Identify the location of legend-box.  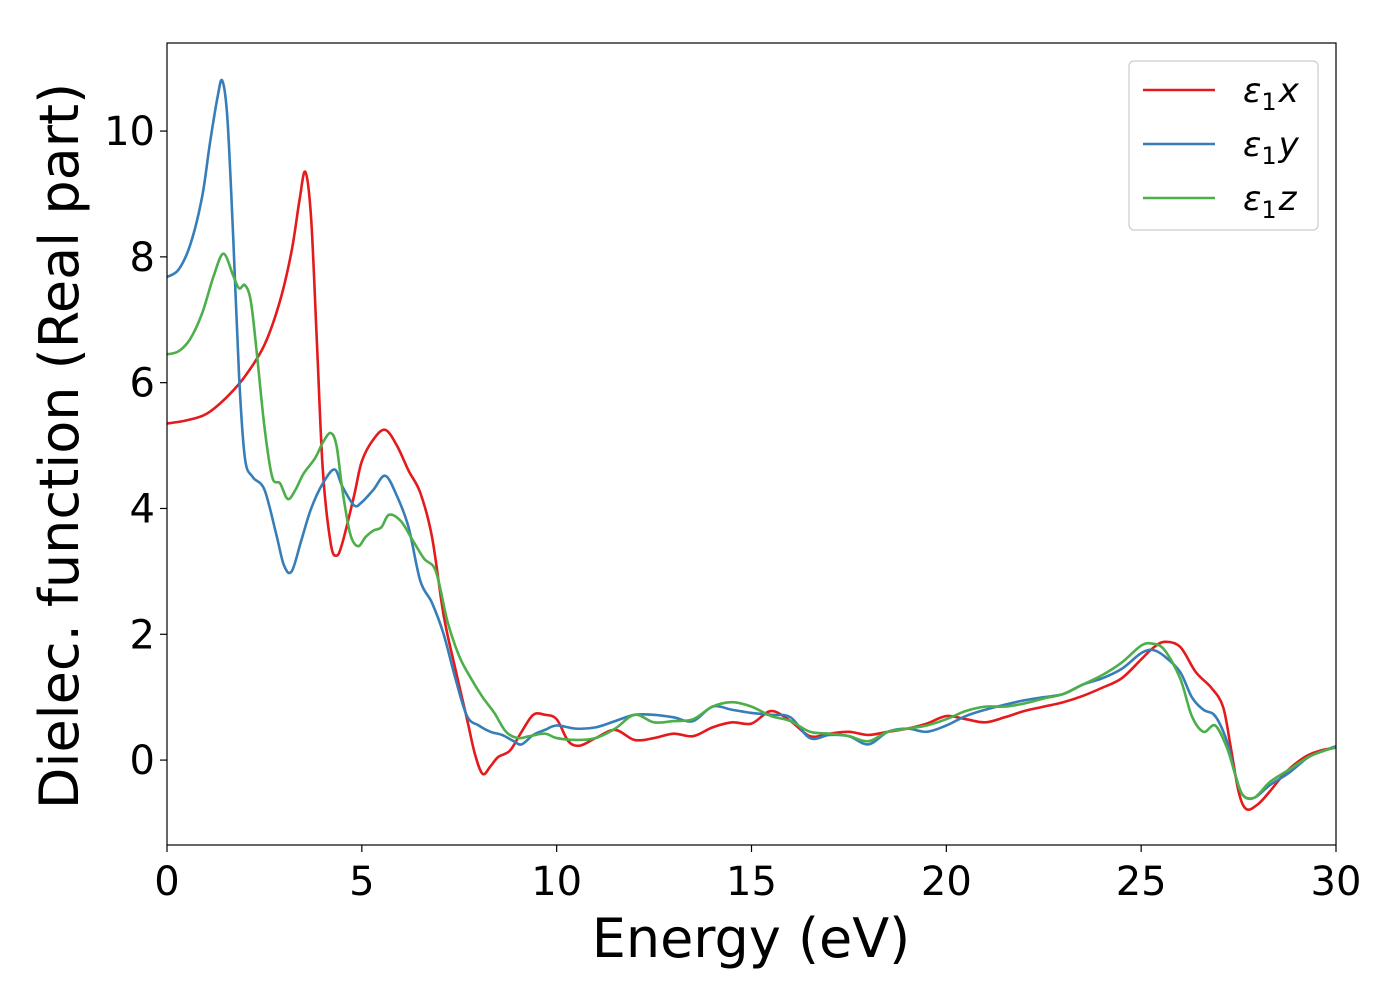
(1223, 145).